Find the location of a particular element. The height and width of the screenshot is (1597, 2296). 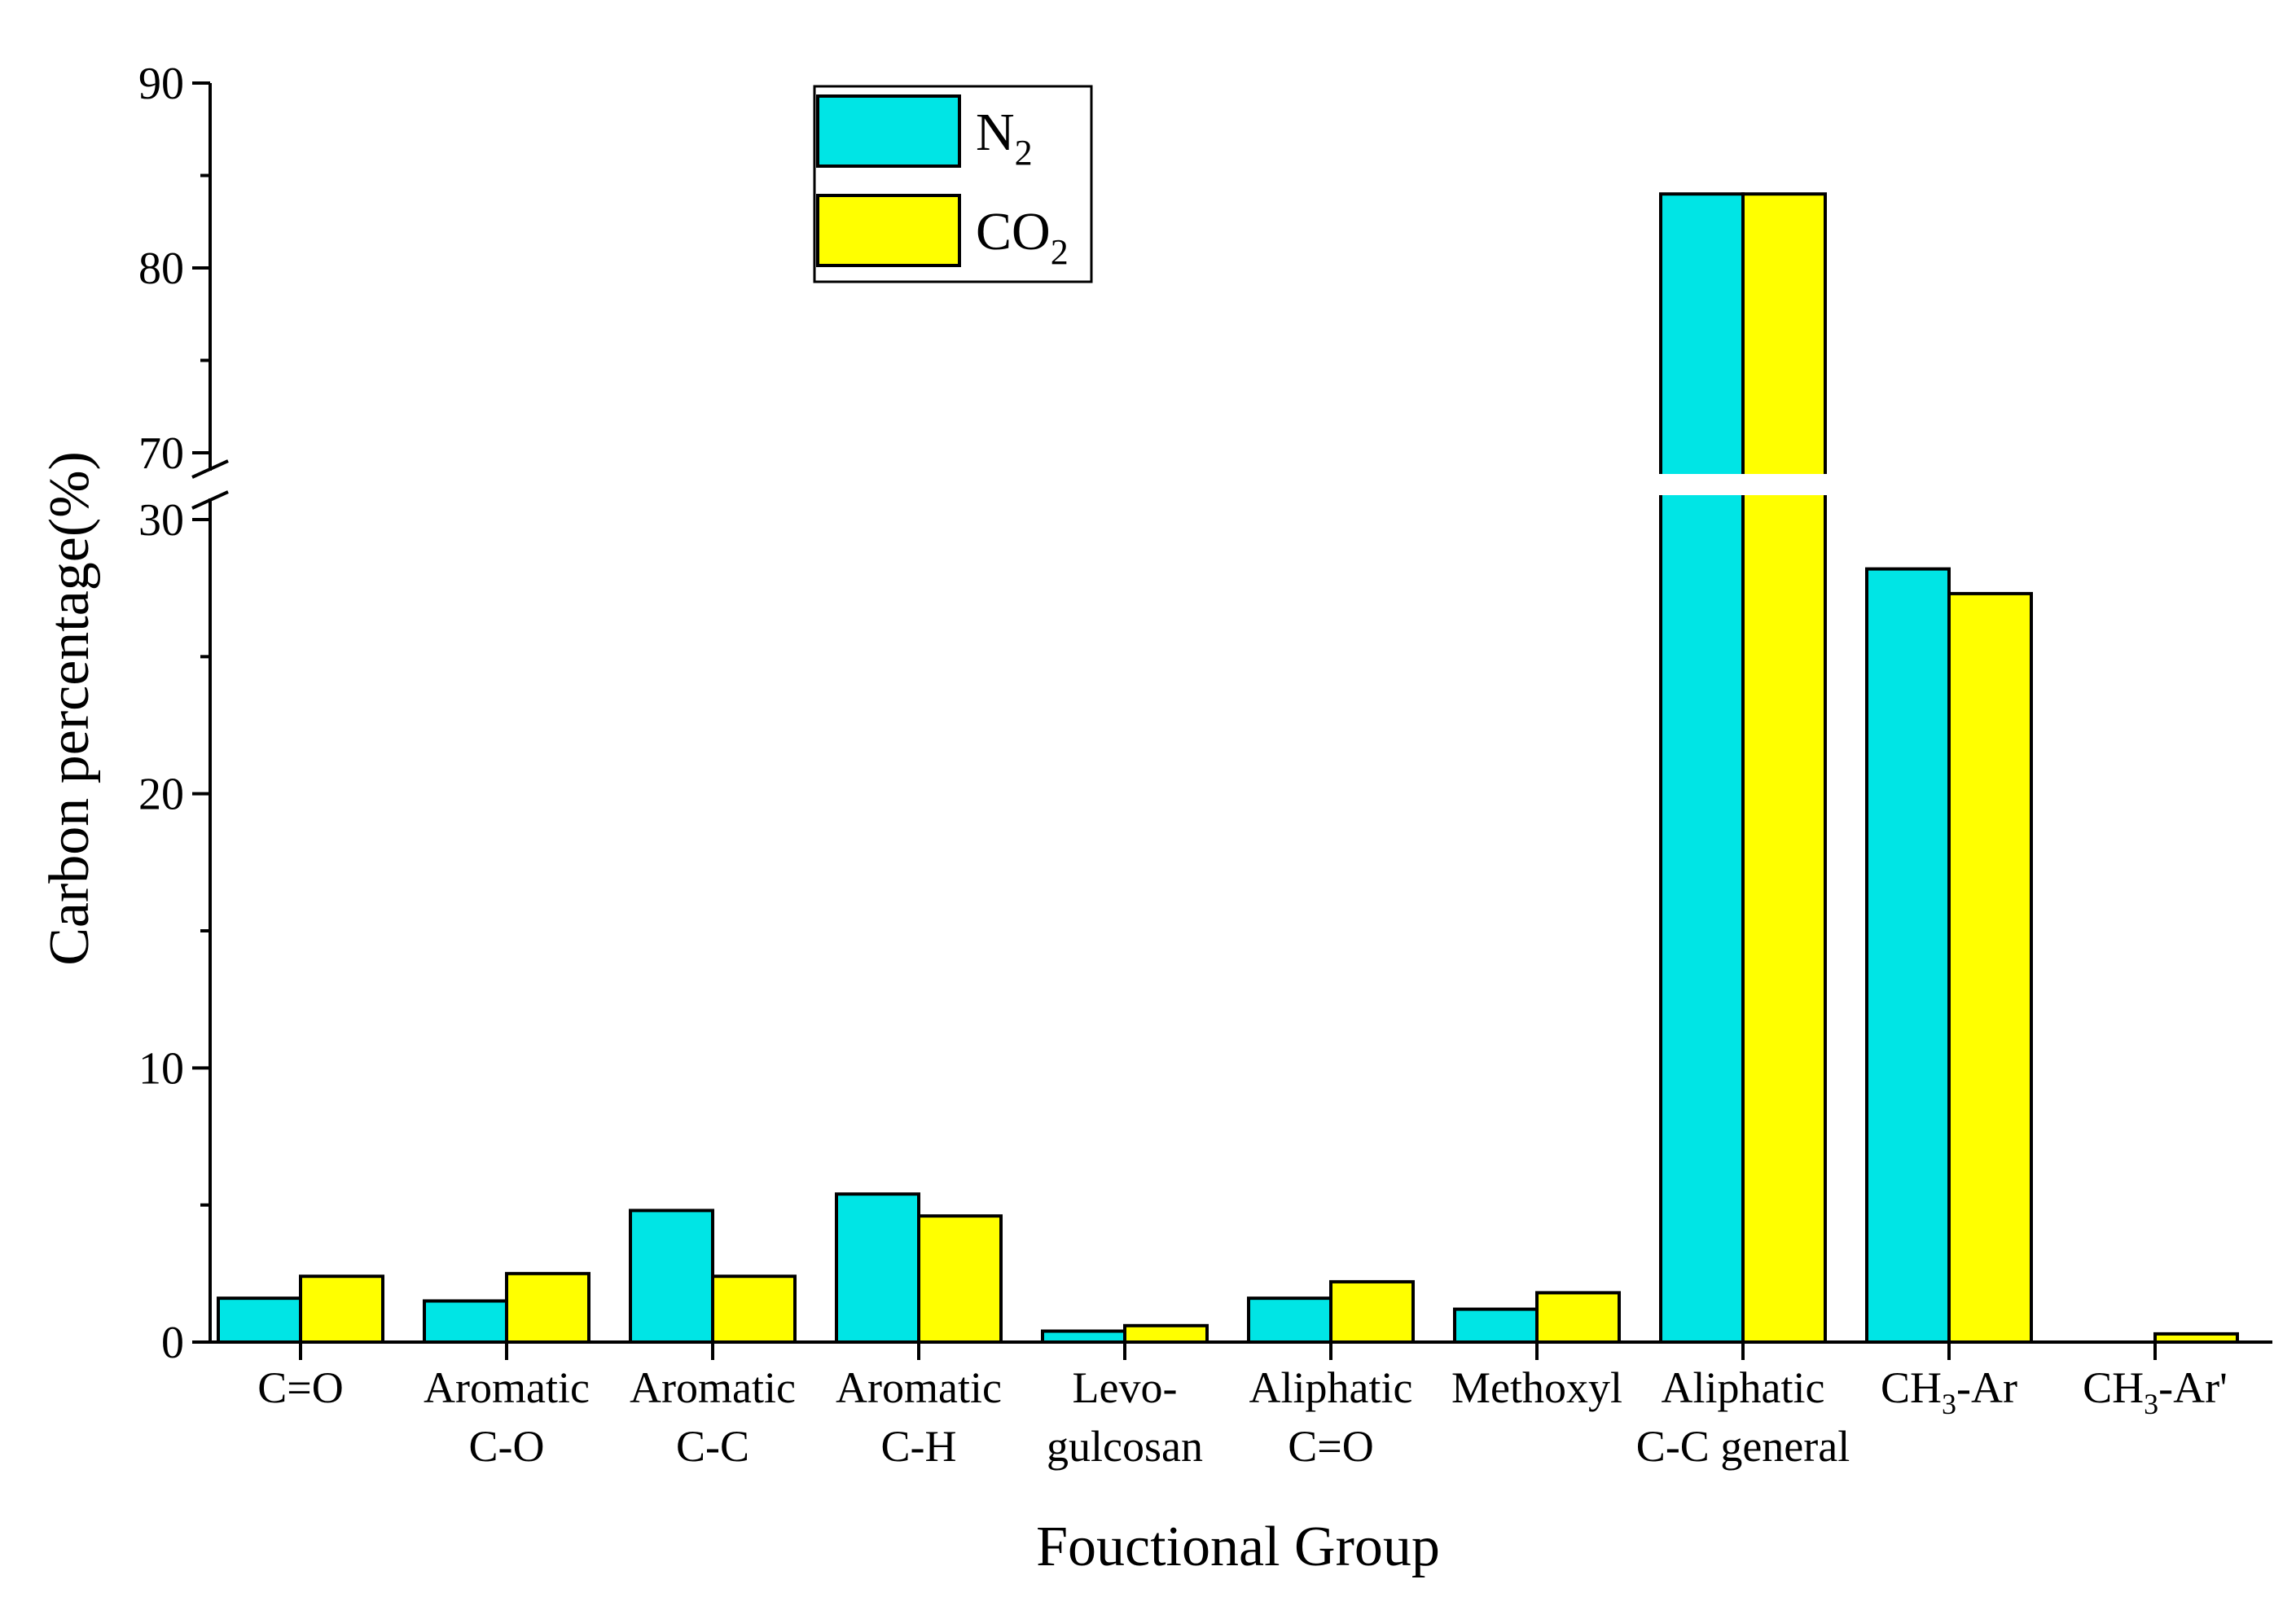

x-category-label-8-main: CH is located at coordinates (1911, 1387).